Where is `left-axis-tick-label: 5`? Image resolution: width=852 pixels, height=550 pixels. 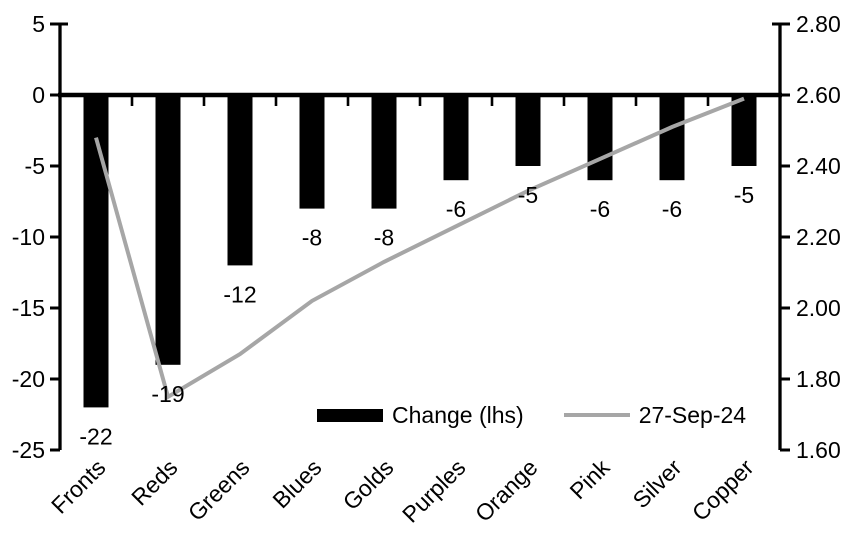
left-axis-tick-label: 5 is located at coordinates (38, 24).